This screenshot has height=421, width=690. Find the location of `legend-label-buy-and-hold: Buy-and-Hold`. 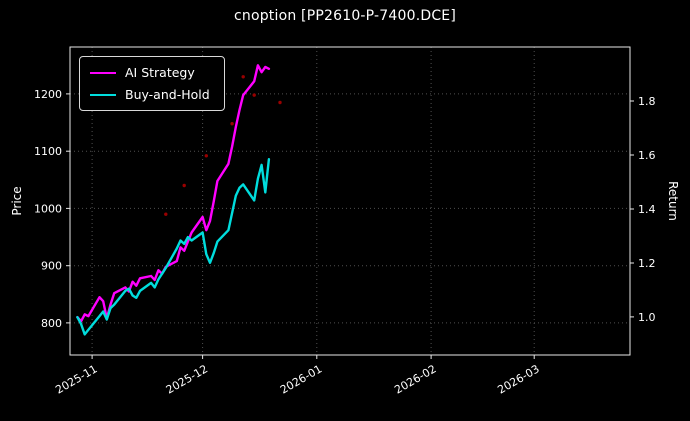

legend-label-buy-and-hold: Buy-and-Hold is located at coordinates (167, 94).